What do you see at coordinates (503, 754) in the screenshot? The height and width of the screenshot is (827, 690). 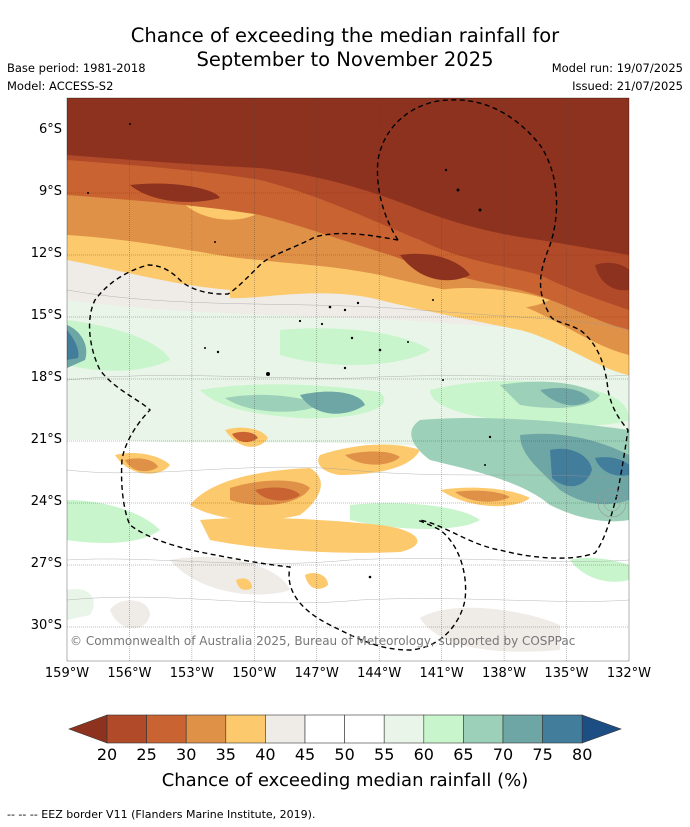 I see `colorbar-tick-label: 70` at bounding box center [503, 754].